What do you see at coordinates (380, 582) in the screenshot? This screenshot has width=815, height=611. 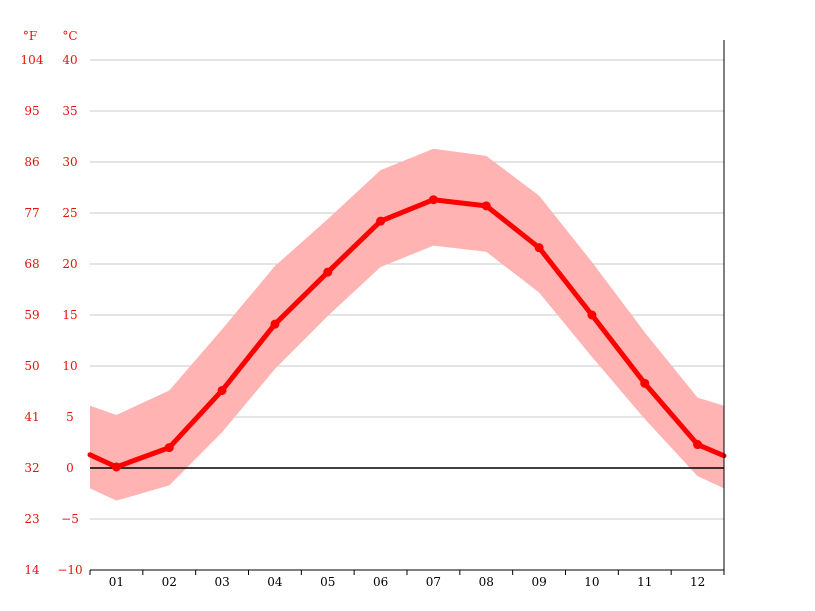 I see `x-tick-label: 06` at bounding box center [380, 582].